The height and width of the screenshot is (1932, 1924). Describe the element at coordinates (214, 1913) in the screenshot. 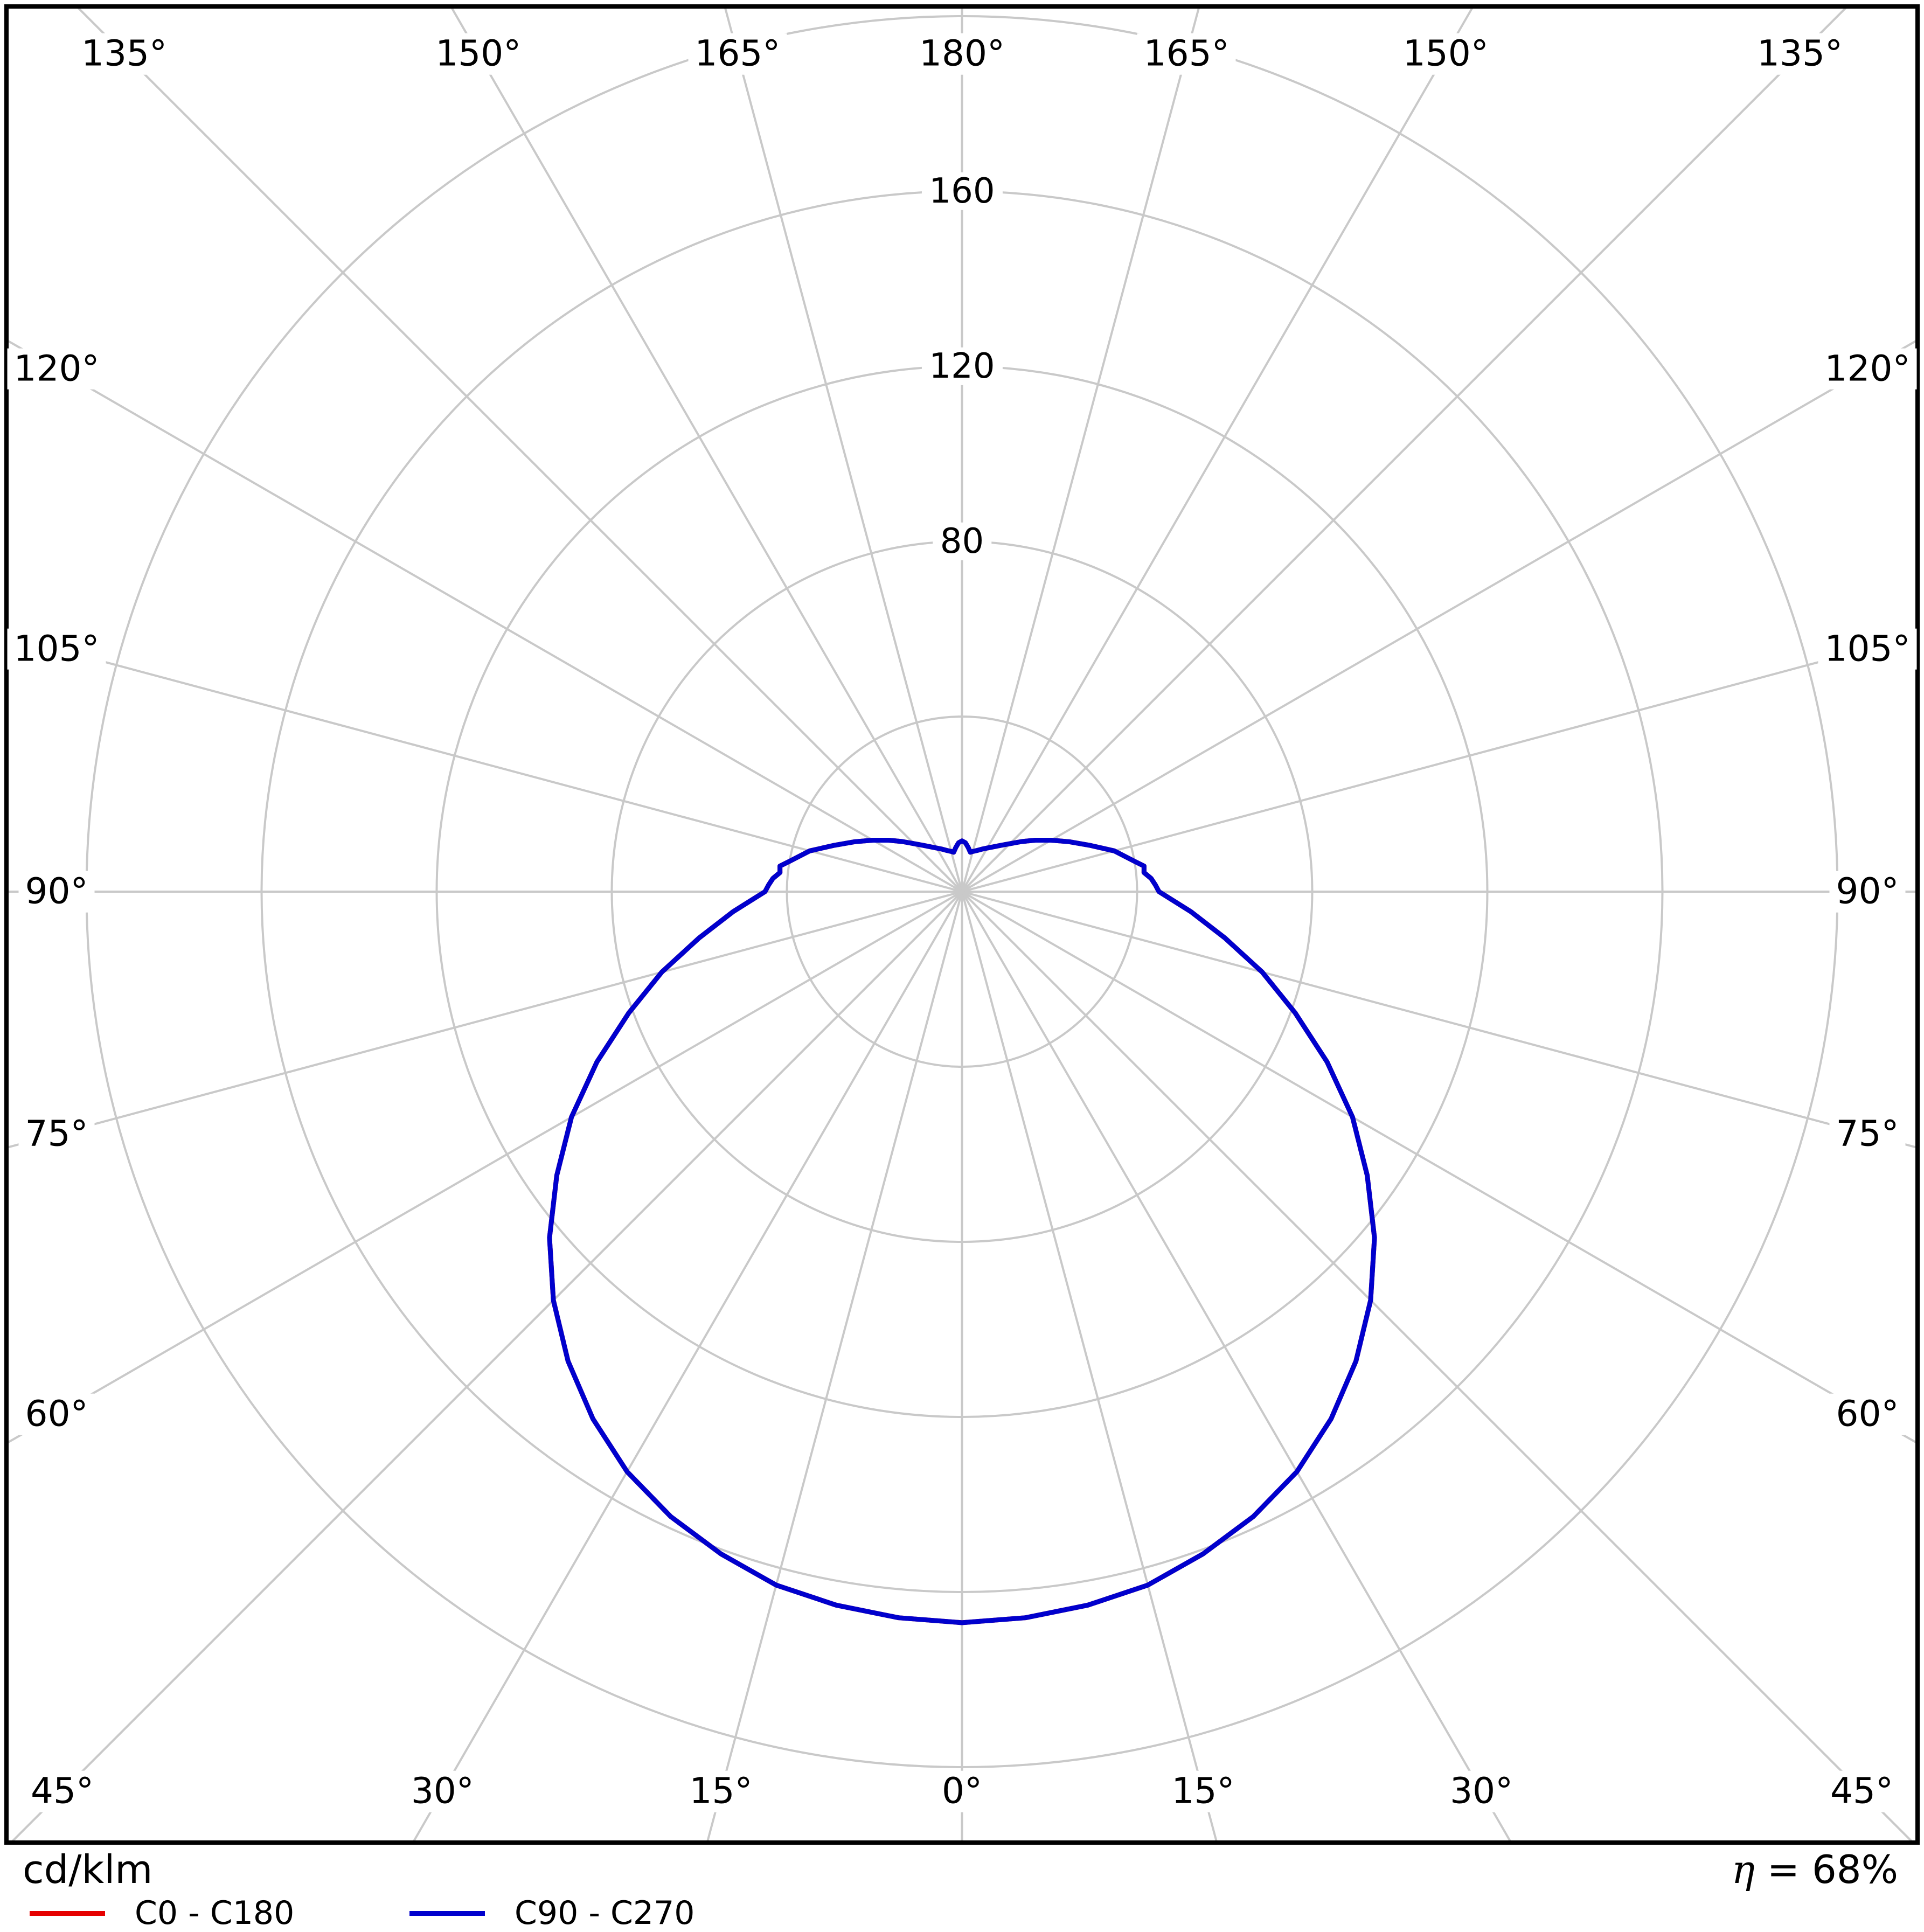

I see `legend-label-c0-c180: C0 - C180` at that location.